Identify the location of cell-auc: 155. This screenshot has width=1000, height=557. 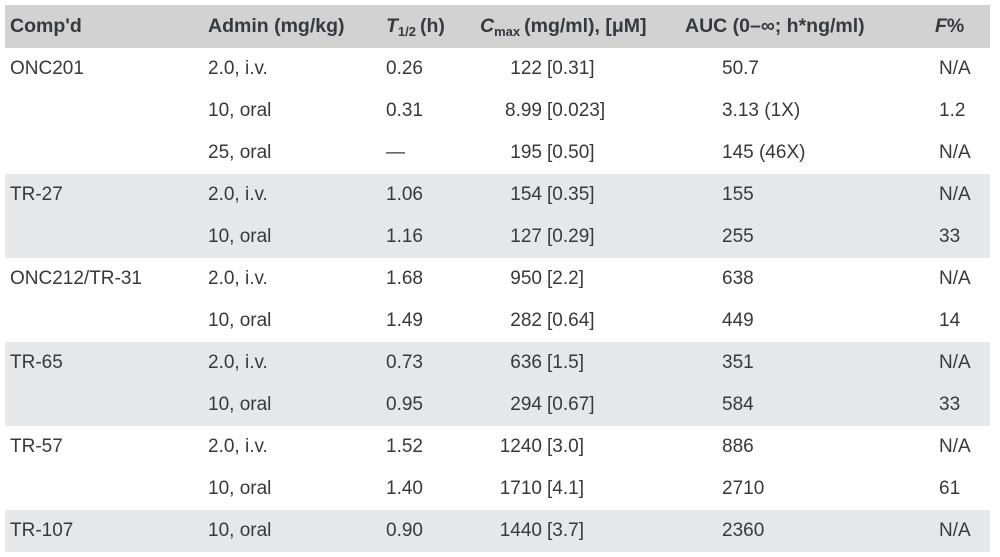
(802, 195).